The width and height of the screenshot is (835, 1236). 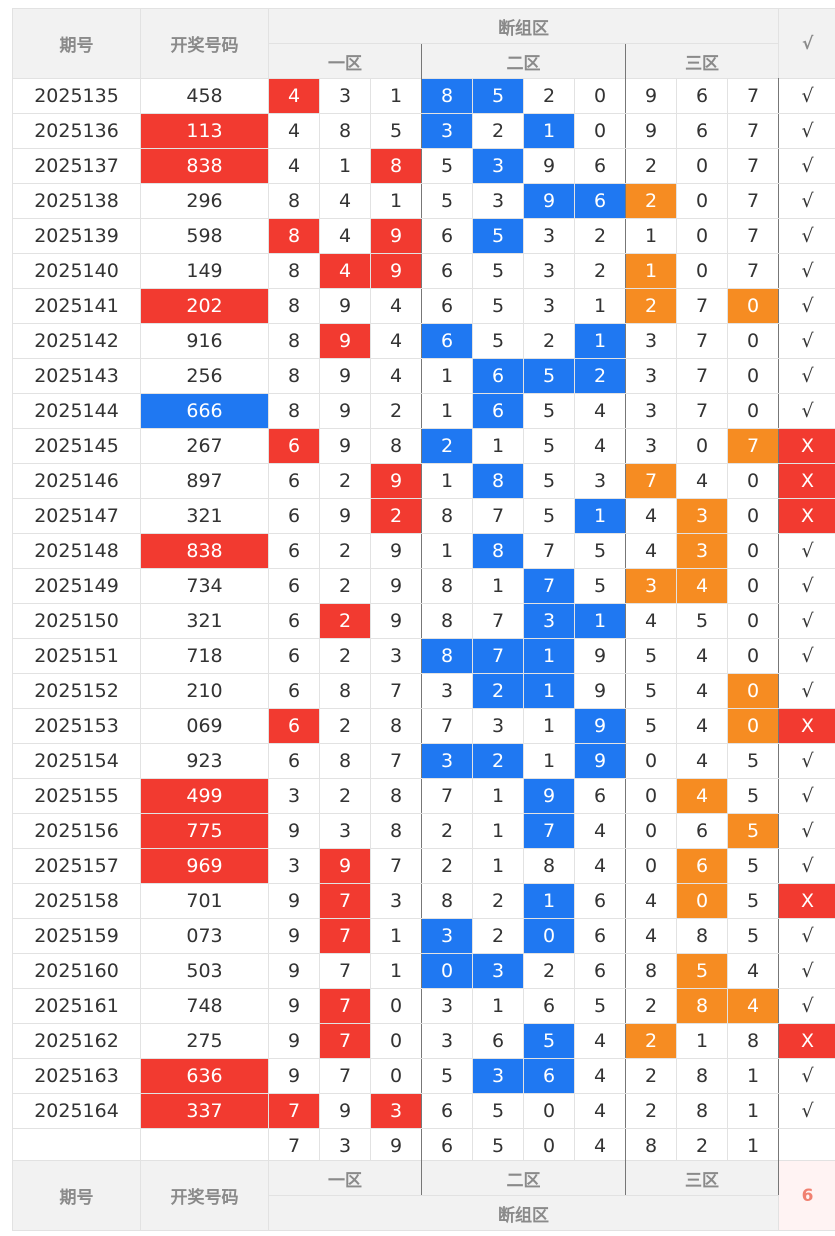 What do you see at coordinates (204, 761) in the screenshot?
I see `draw-number-cell: 923` at bounding box center [204, 761].